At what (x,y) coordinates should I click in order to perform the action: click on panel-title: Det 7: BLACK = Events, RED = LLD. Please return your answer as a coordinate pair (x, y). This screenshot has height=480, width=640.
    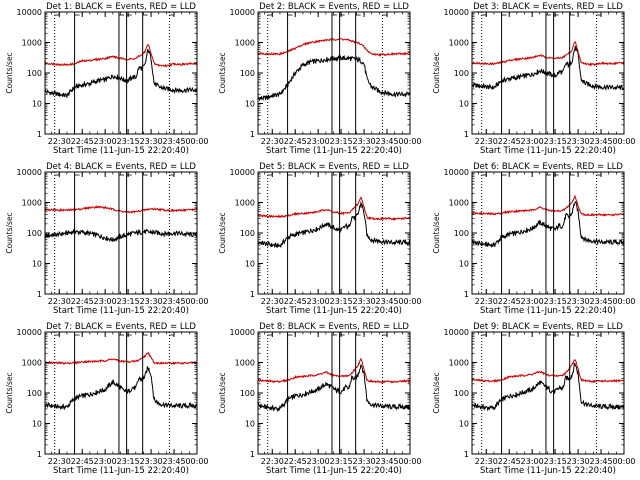
    Looking at the image, I should click on (121, 327).